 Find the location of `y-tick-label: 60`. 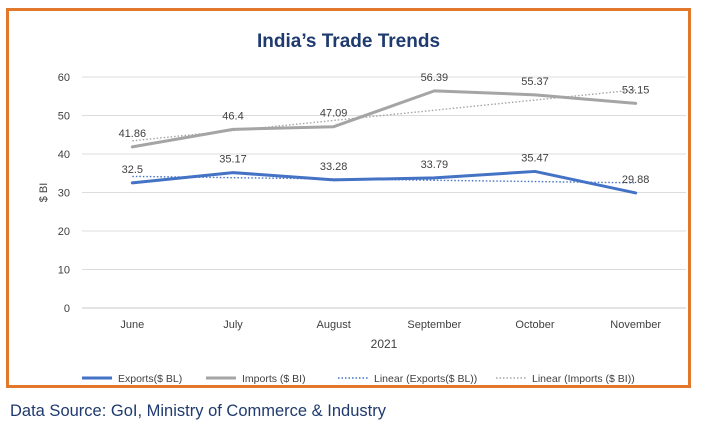

y-tick-label: 60 is located at coordinates (64, 78).